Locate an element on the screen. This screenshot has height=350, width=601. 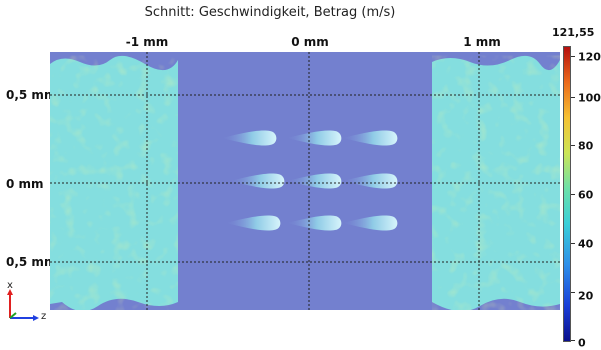
colorbar-tick-80: 80 is located at coordinates (586, 146).